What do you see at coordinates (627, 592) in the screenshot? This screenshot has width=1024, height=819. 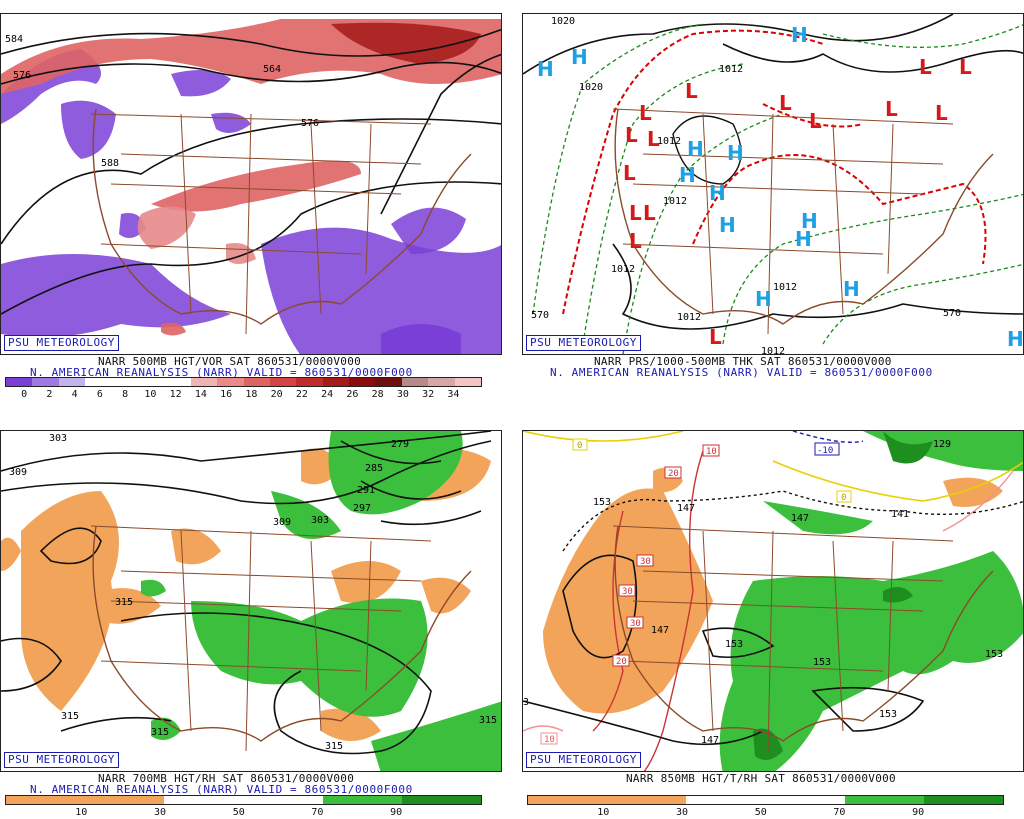 I see `temp-label: 30` at bounding box center [627, 592].